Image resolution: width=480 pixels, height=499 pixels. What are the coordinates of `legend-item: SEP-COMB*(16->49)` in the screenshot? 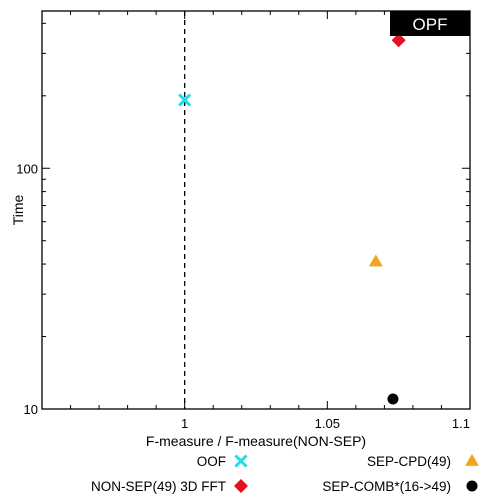 It's located at (400, 486).